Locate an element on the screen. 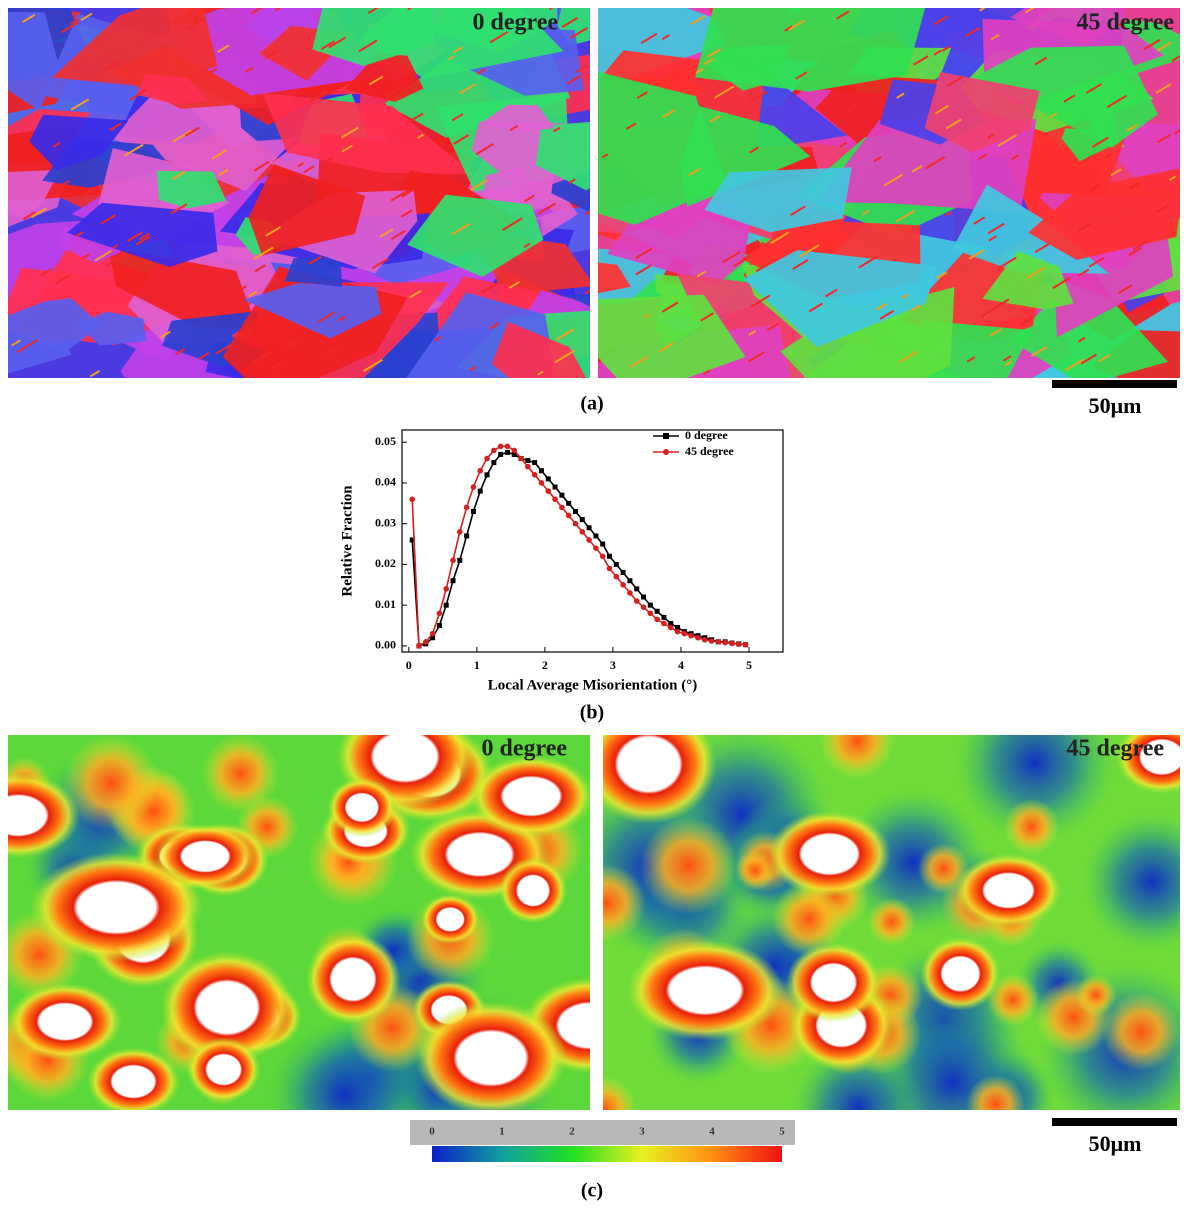 This screenshot has width=1184, height=1210. x-tick-label: 4 is located at coordinates (681, 665).